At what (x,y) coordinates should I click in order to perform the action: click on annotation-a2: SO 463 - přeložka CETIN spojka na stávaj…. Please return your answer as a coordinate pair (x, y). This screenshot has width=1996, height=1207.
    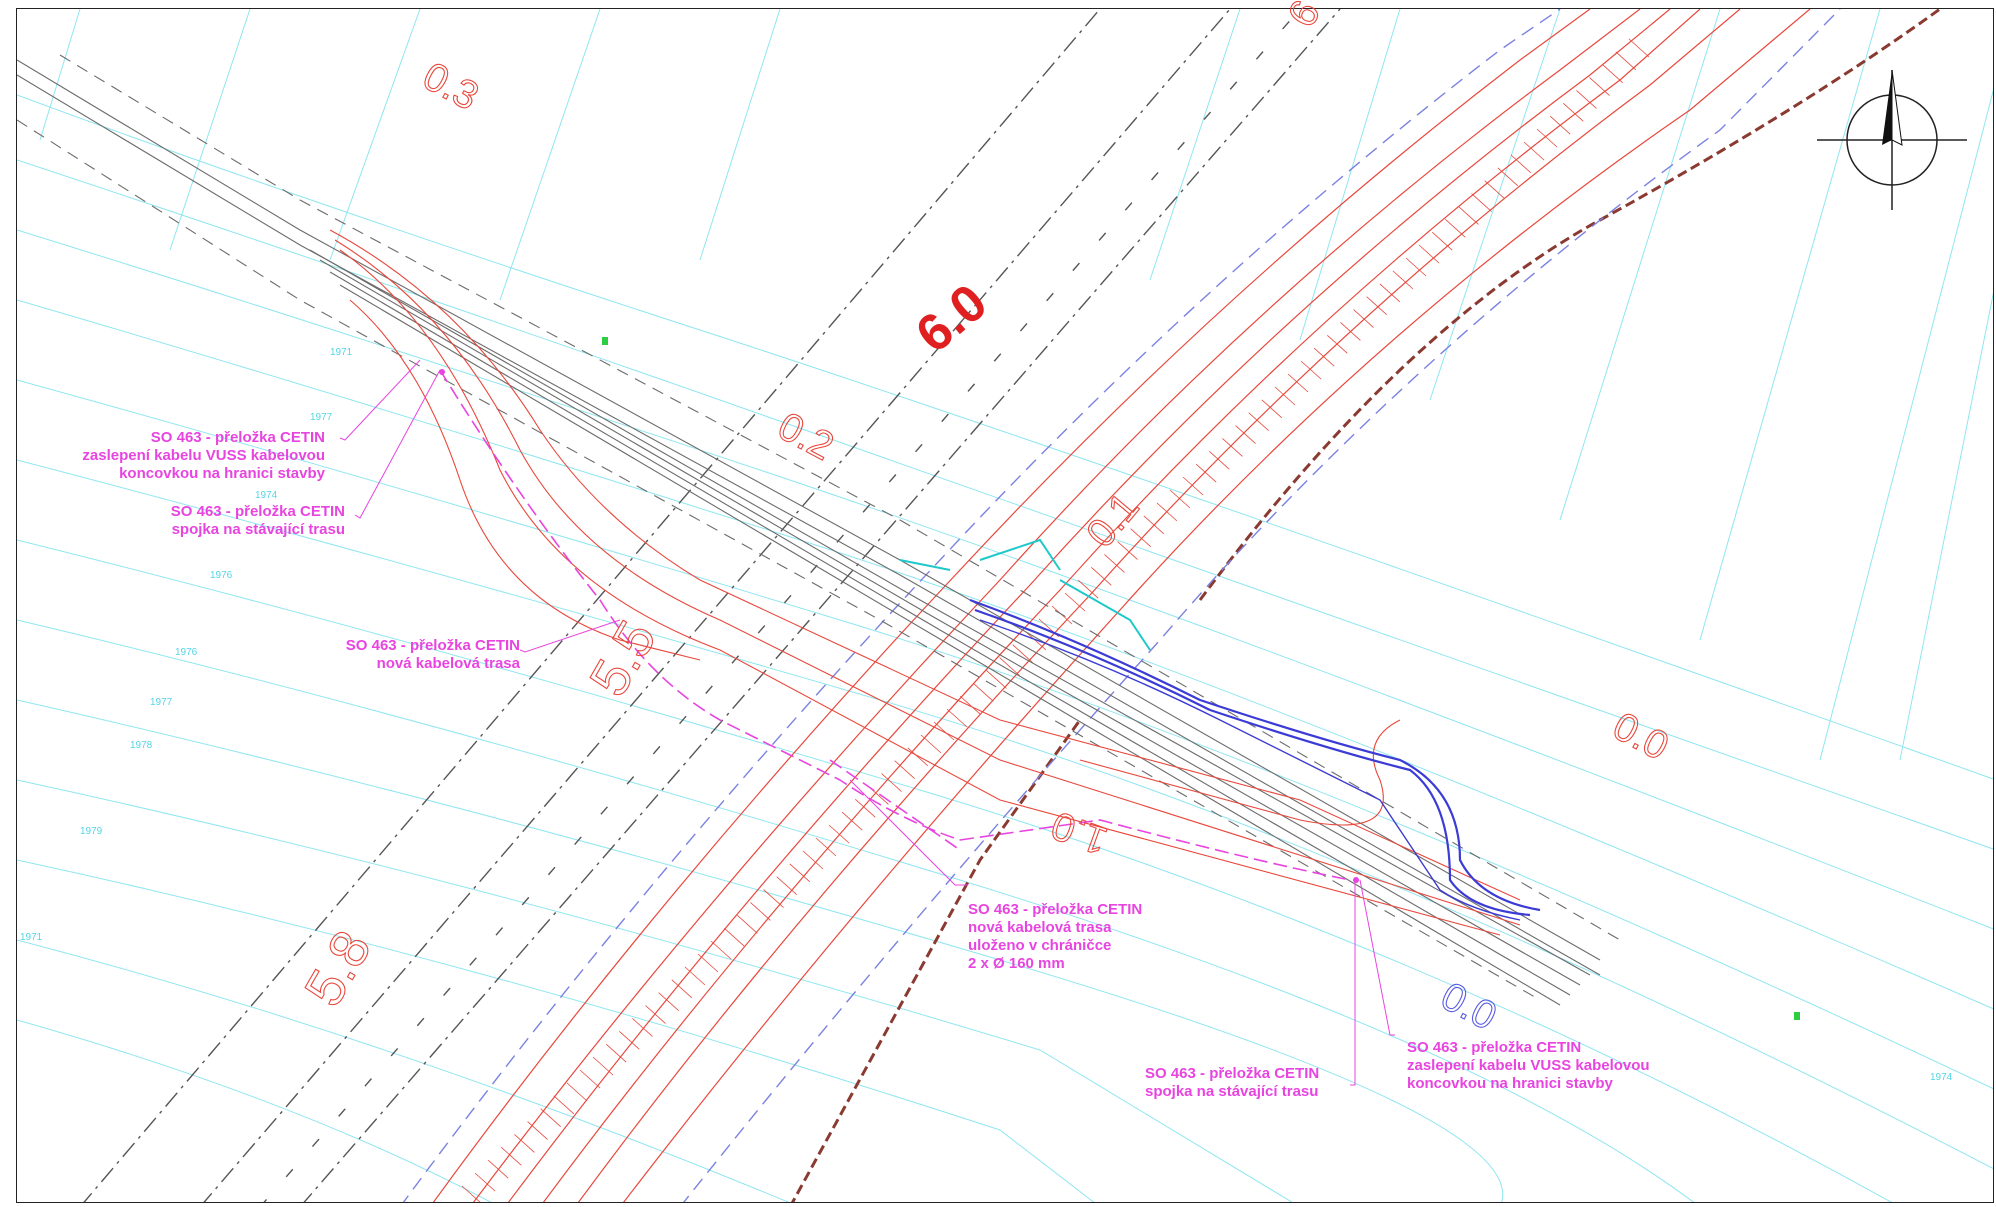
    Looking at the image, I should click on (258, 520).